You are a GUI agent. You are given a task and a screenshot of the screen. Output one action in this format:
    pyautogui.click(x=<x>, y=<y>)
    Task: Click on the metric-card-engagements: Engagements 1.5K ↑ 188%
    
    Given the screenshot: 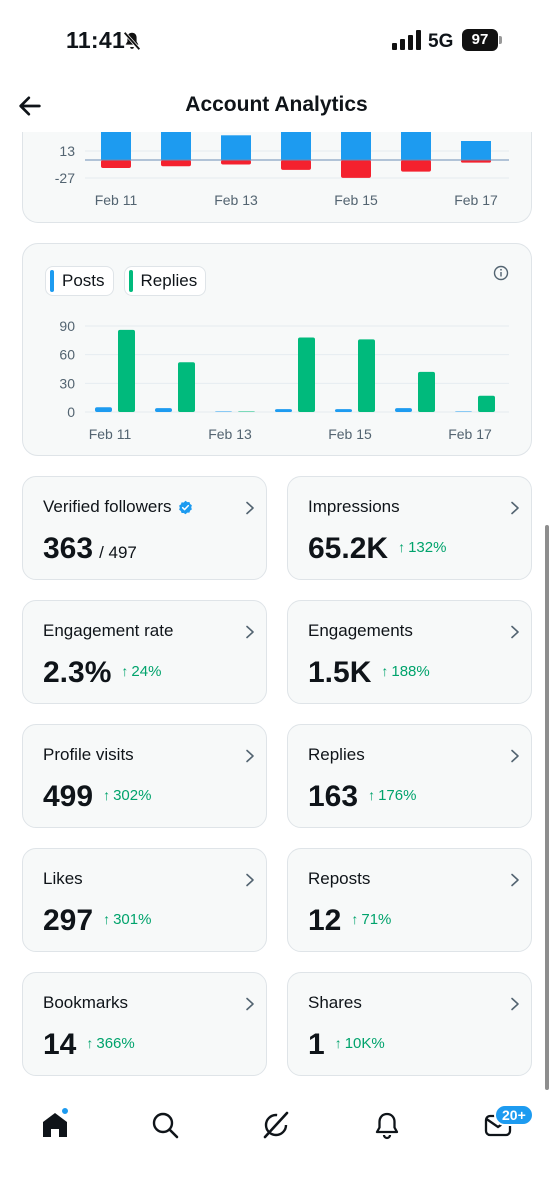 What is the action you would take?
    pyautogui.click(x=409, y=652)
    